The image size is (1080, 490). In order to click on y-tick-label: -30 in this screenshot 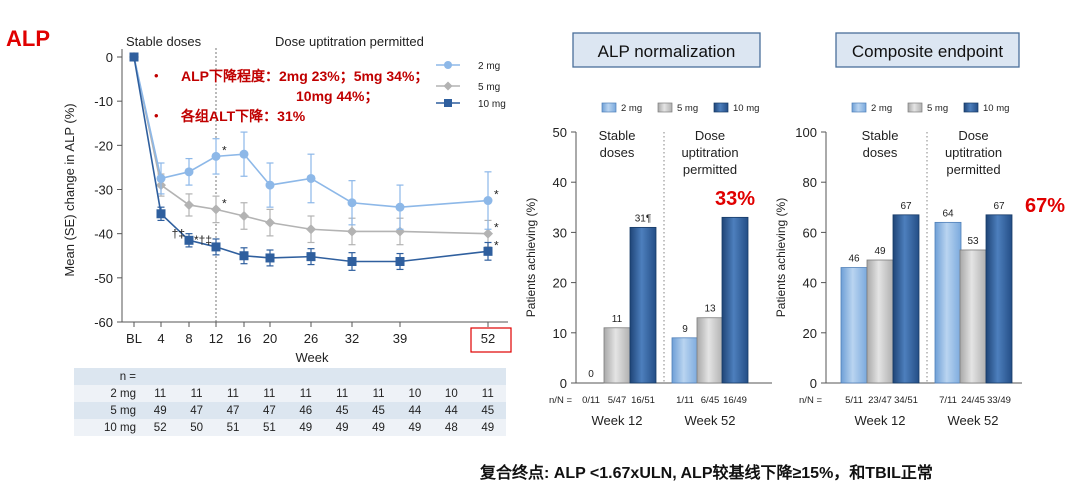, I will do `click(103, 190)`.